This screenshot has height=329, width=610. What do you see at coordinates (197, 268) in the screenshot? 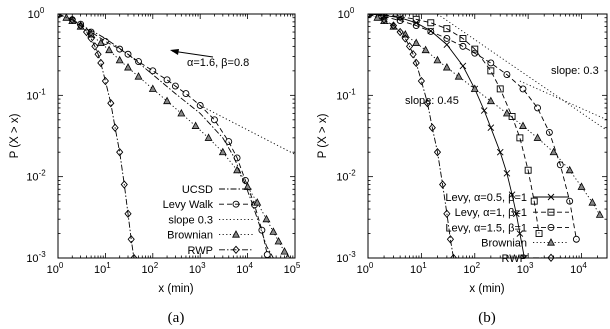
I see `x-tick-label: 10³` at bounding box center [197, 268].